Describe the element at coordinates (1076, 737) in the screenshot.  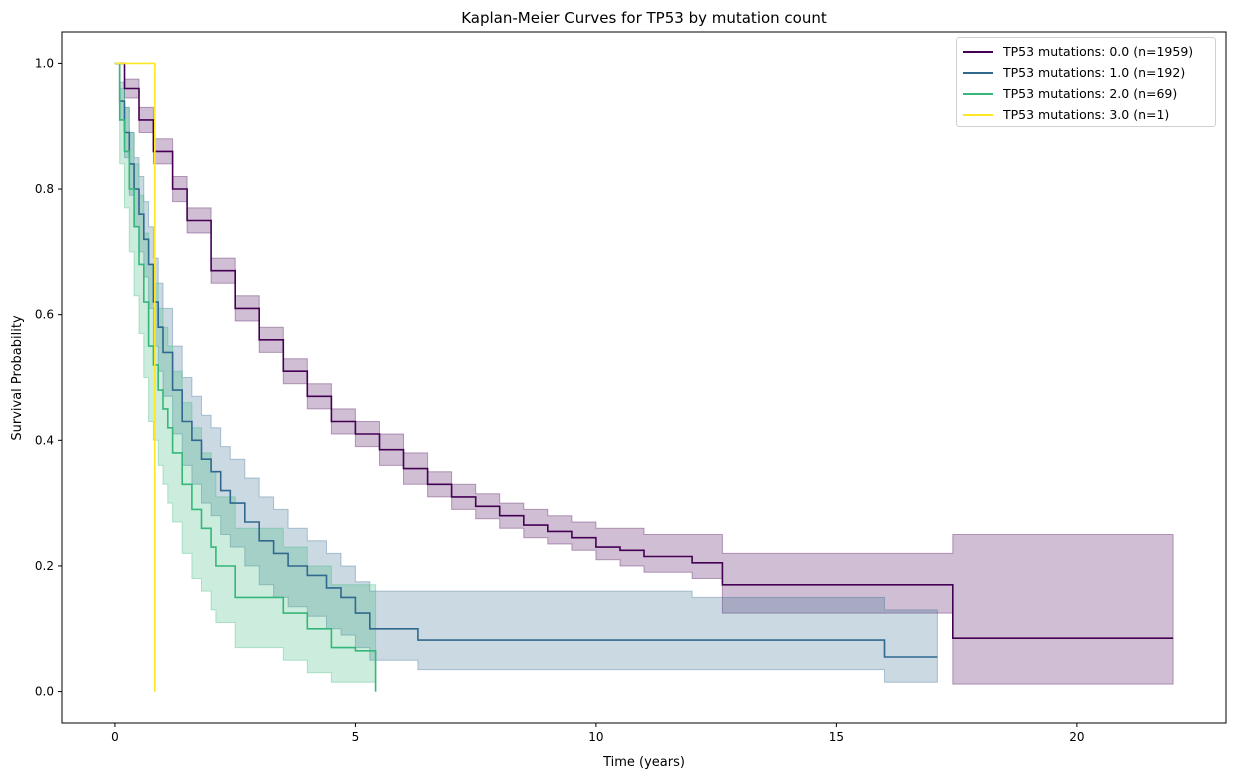
I see `x-tick-label: 20` at that location.